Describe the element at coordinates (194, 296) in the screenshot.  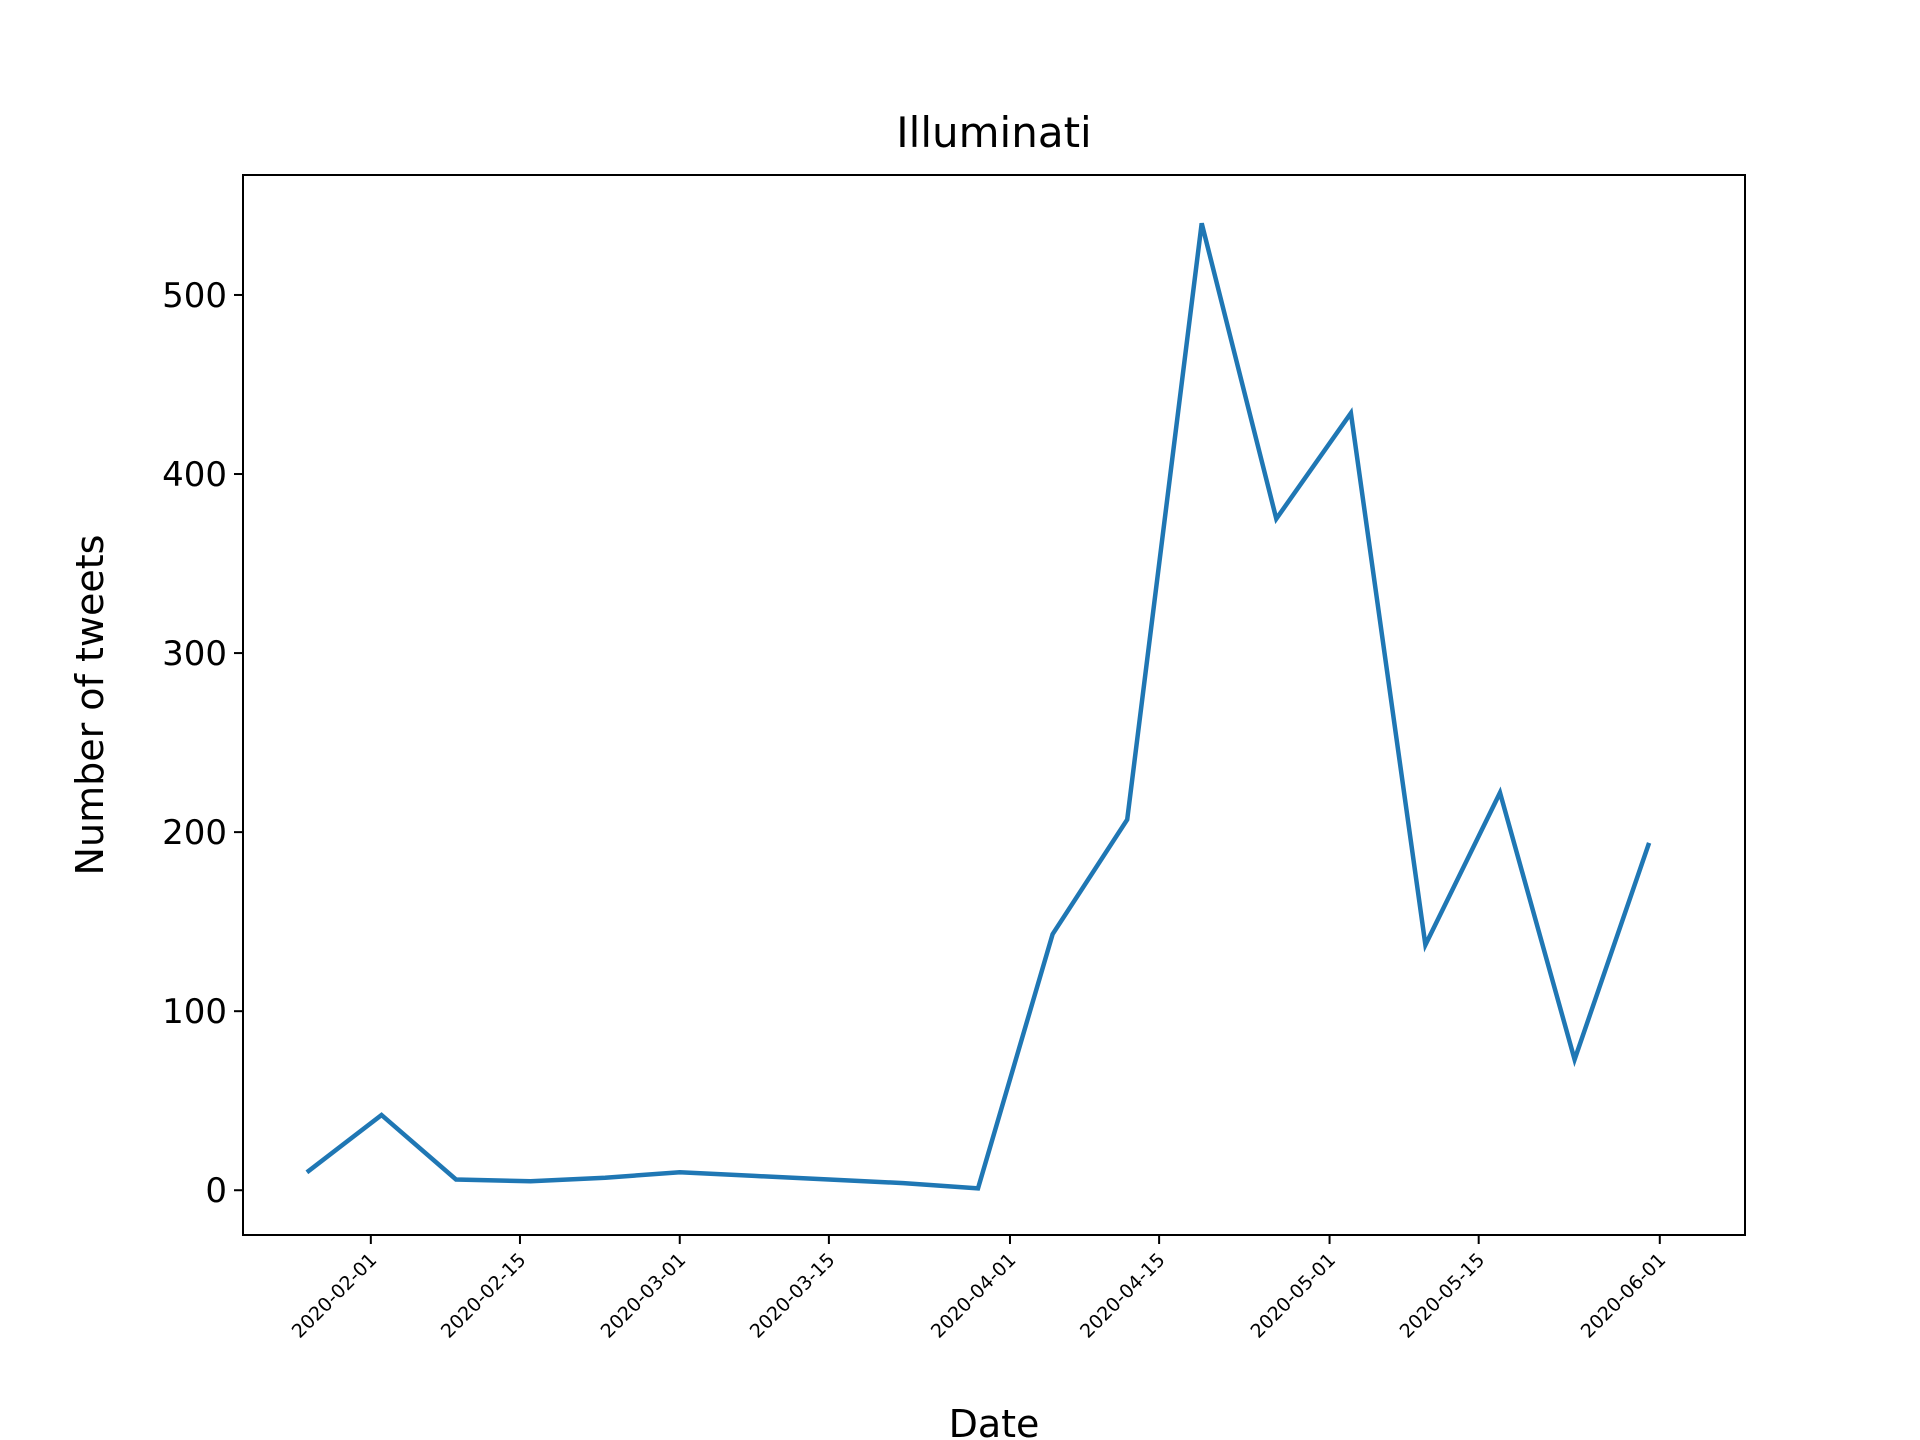
I see `y-tick-label: 500` at that location.